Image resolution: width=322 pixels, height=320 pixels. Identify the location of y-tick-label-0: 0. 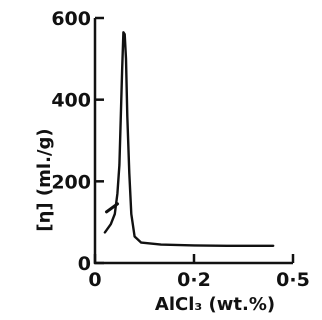
(84, 264).